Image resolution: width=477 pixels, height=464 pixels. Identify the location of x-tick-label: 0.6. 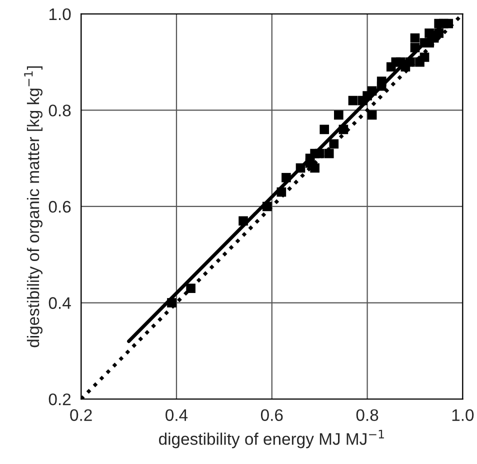
(271, 415).